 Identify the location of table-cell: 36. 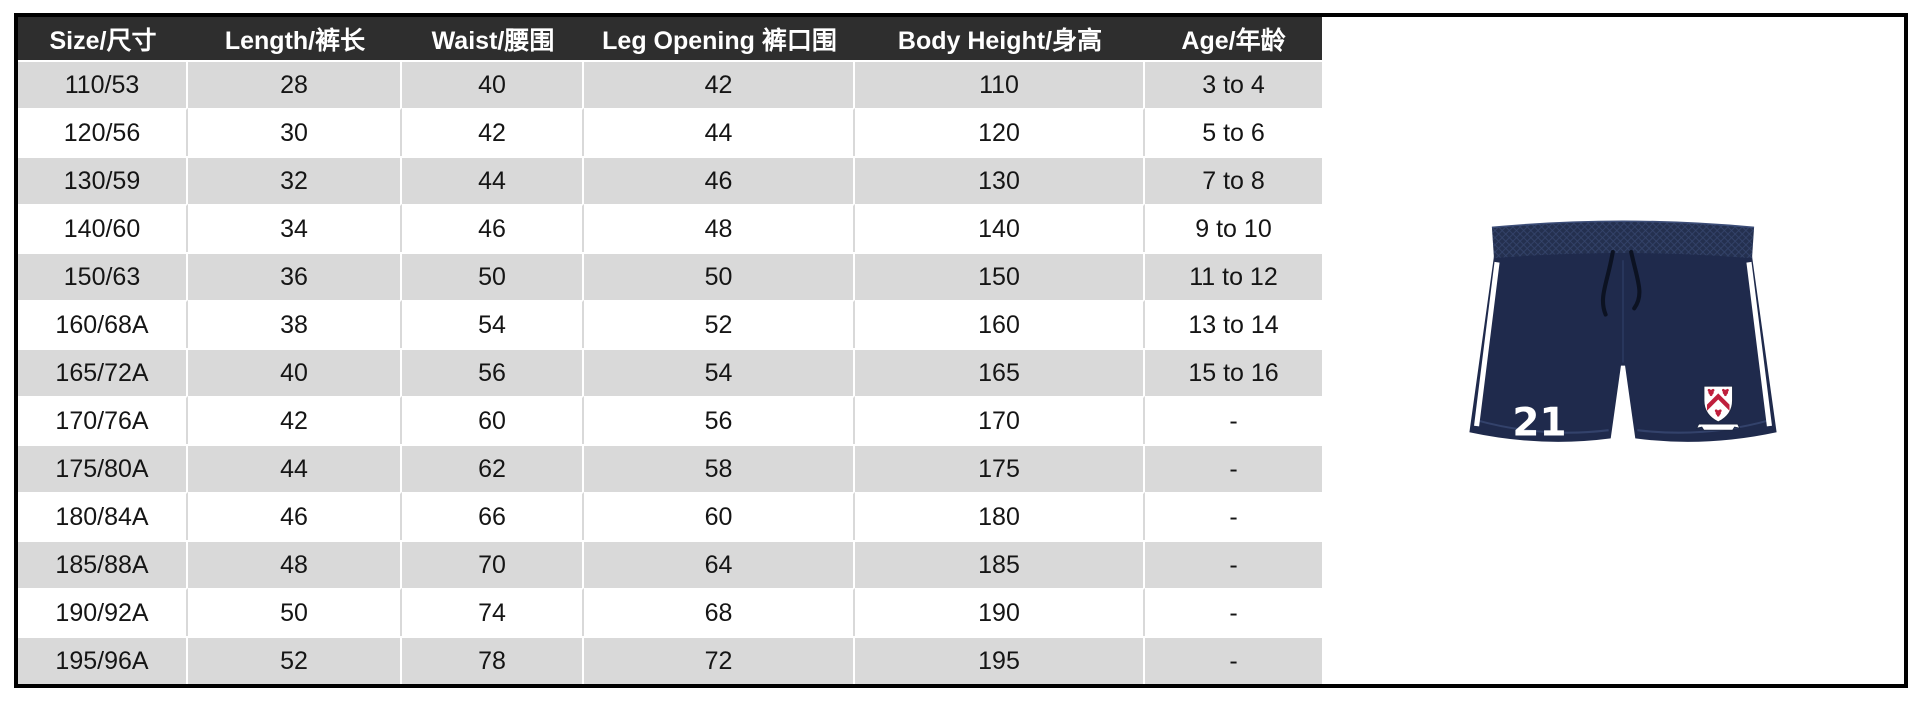
(295, 276).